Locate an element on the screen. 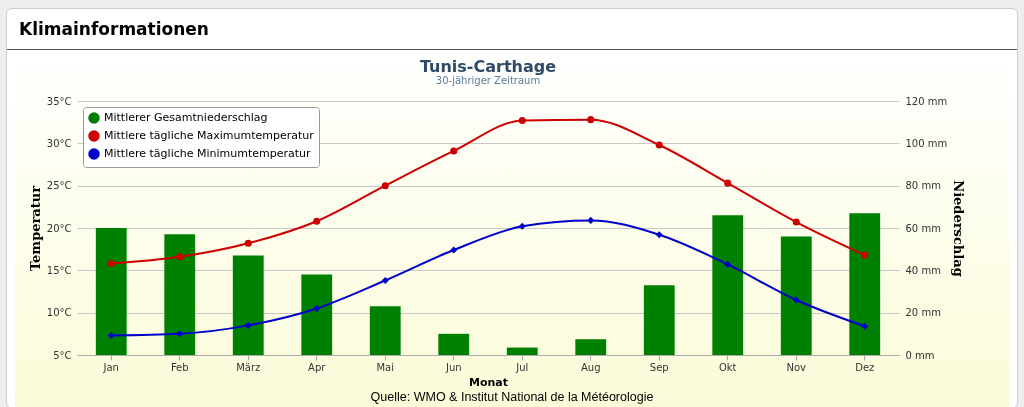 Image resolution: width=1024 pixels, height=407 pixels. y-tick-label: 35°C is located at coordinates (59, 101).